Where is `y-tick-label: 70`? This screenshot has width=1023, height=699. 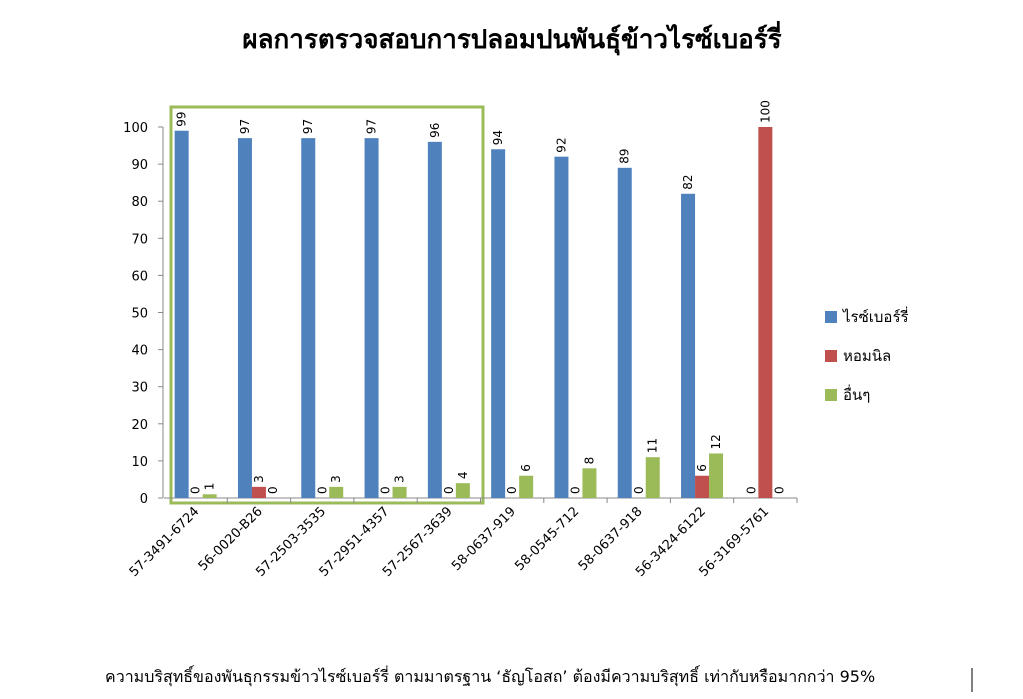
y-tick-label: 70 is located at coordinates (139, 239).